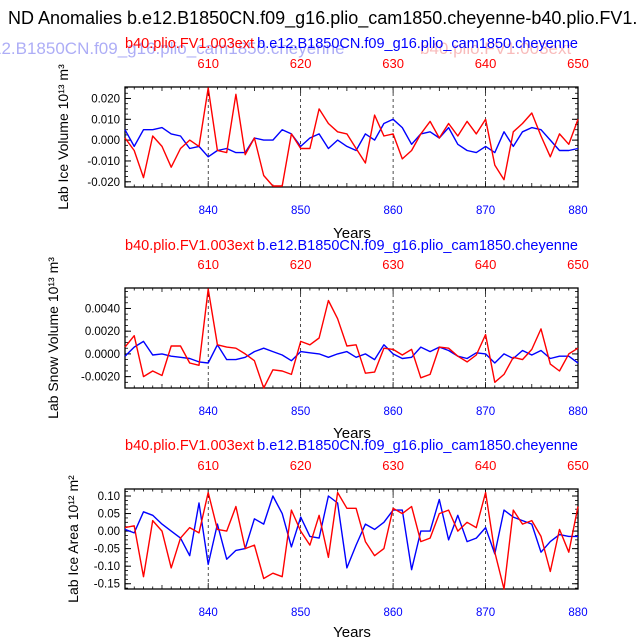 The width and height of the screenshot is (638, 639). What do you see at coordinates (107, 567) in the screenshot?
I see `y-tick-label: -0.10` at bounding box center [107, 567].